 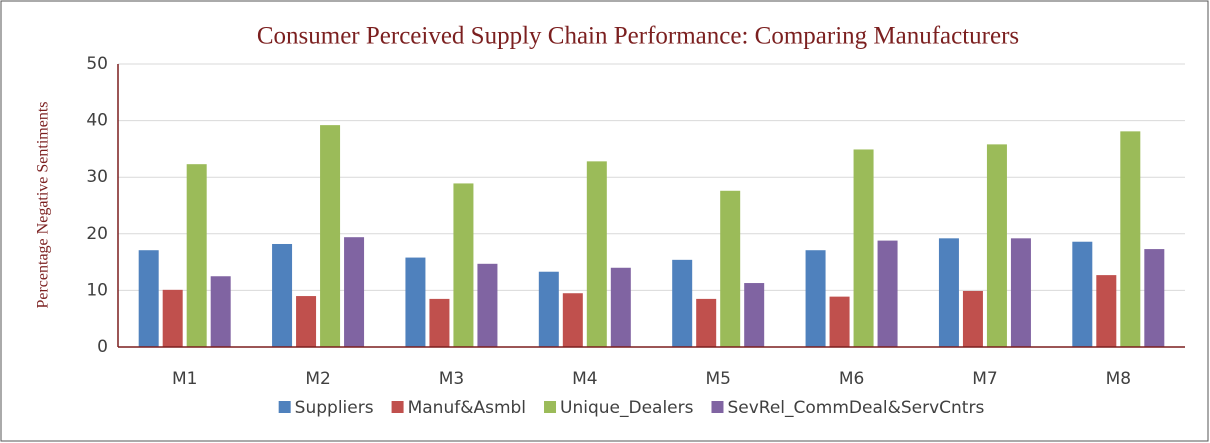 I want to click on legend-label: Suppliers, so click(x=334, y=408).